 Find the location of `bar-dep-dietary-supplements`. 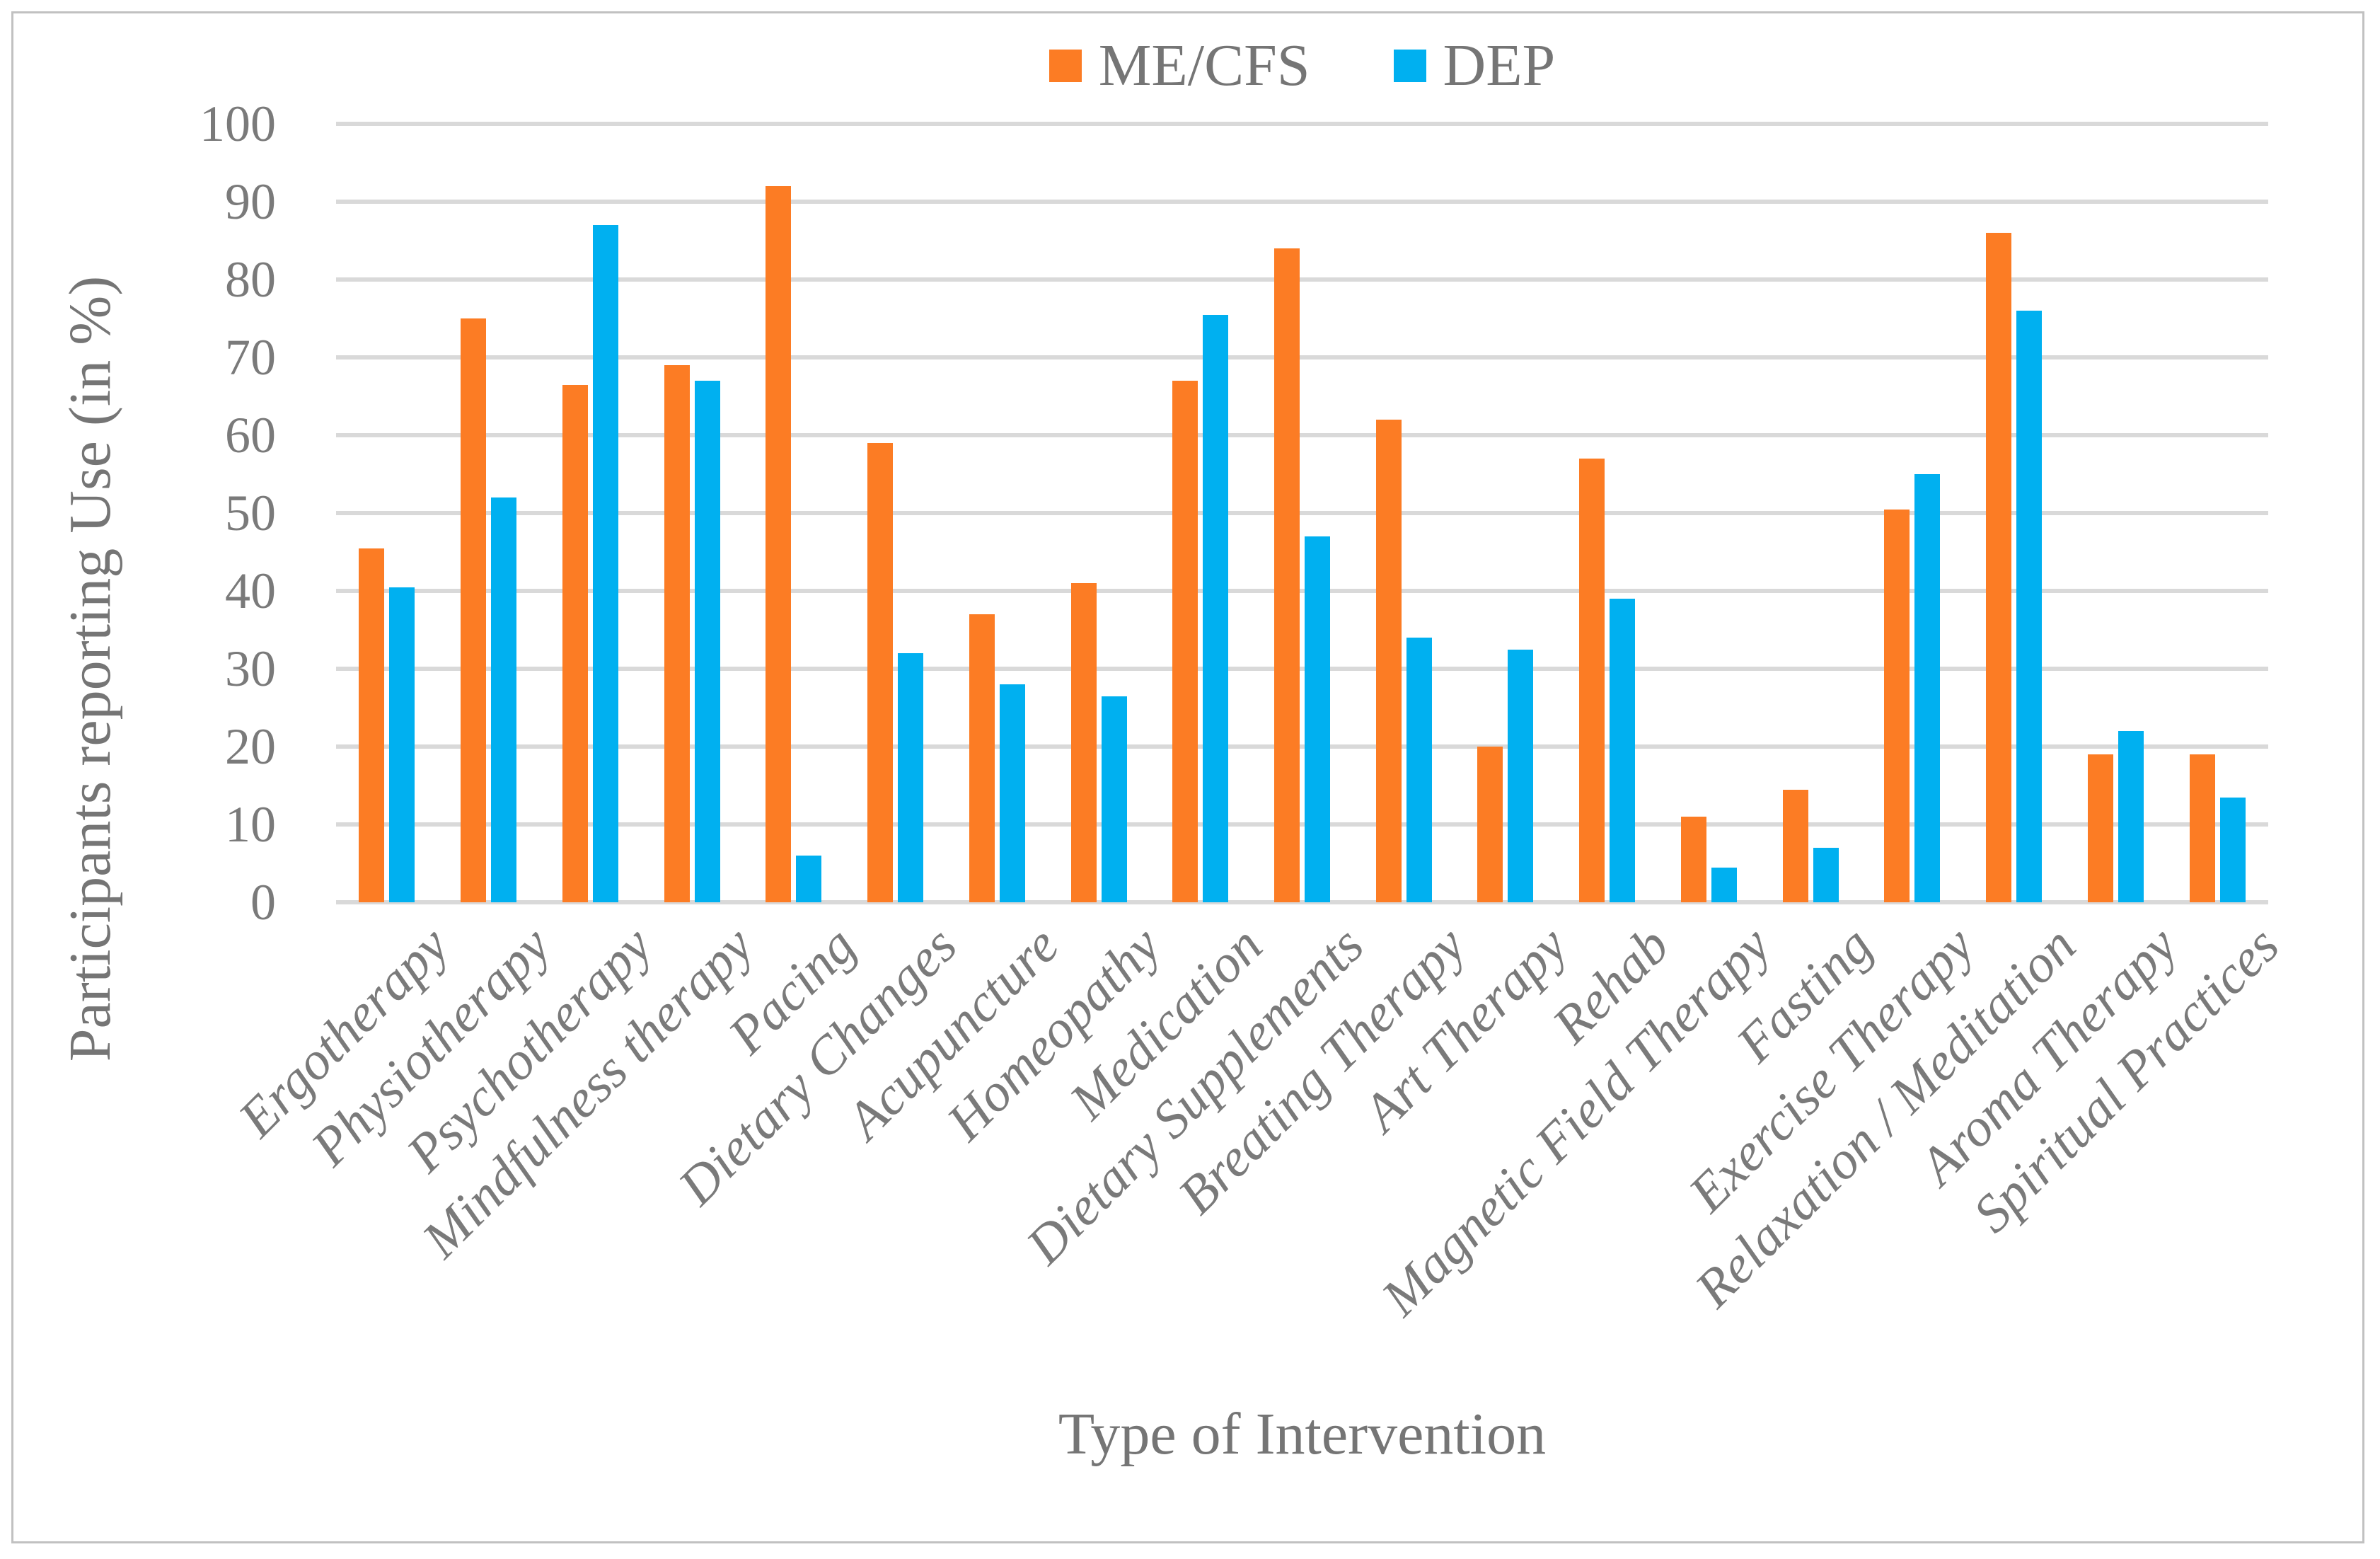

bar-dep-dietary-supplements is located at coordinates (1317, 719).